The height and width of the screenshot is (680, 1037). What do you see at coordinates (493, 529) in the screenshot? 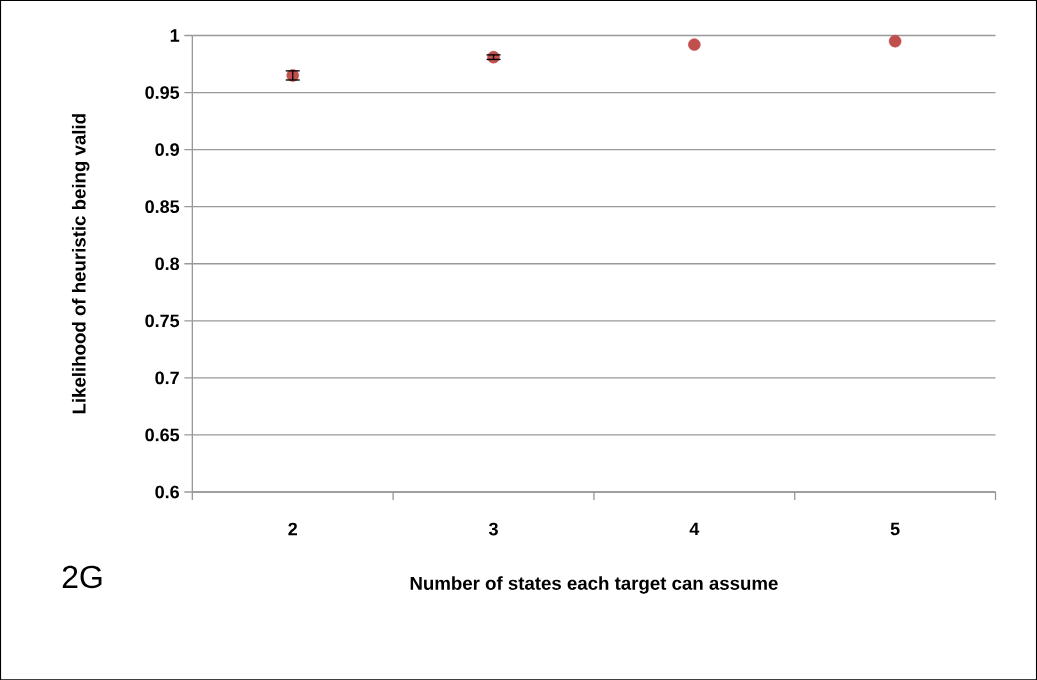
I see `x-tick-label: 3` at bounding box center [493, 529].